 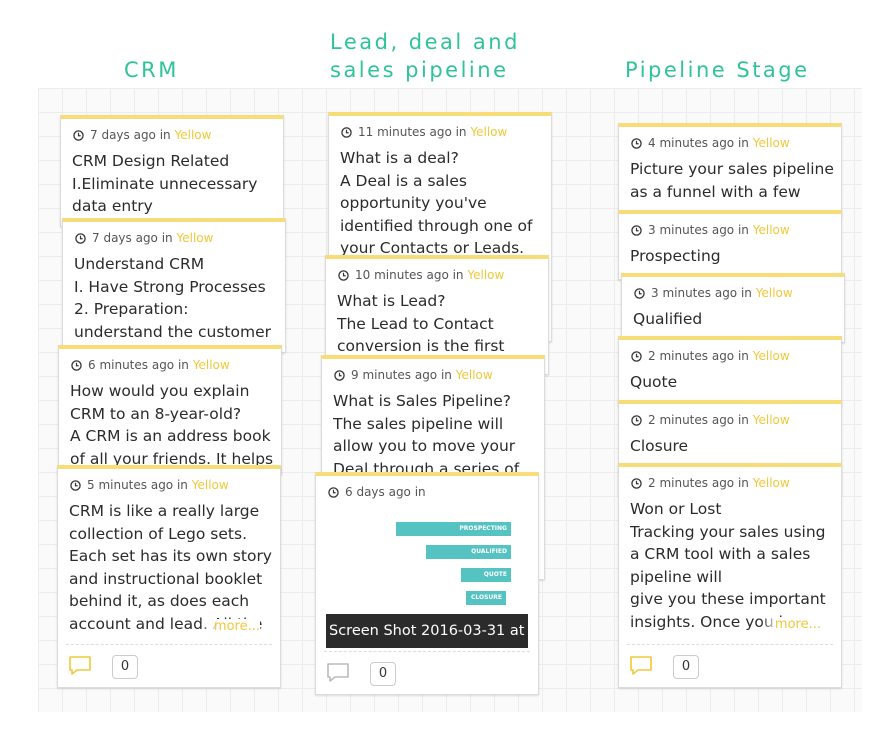 What do you see at coordinates (735, 319) in the screenshot?
I see `card-body: Qualified` at bounding box center [735, 319].